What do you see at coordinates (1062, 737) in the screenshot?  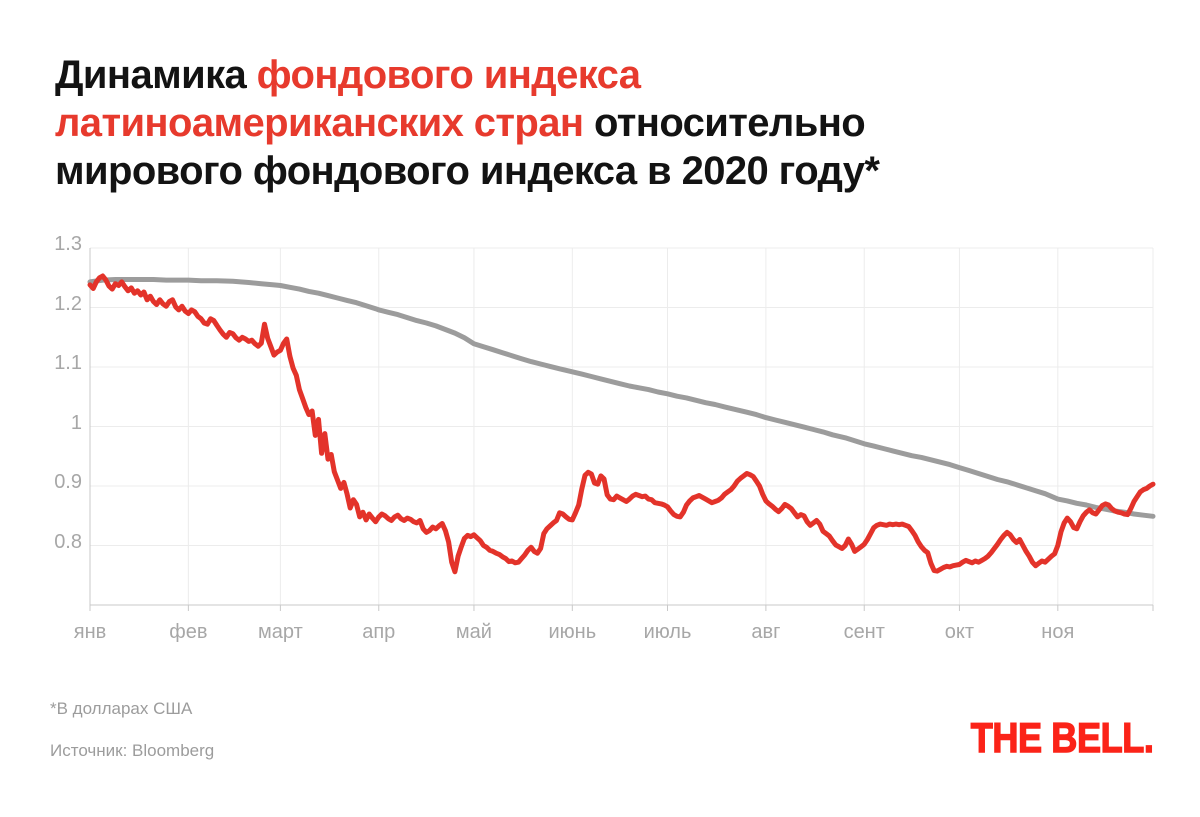 I see `the-bell-logo: THE BELL.` at bounding box center [1062, 737].